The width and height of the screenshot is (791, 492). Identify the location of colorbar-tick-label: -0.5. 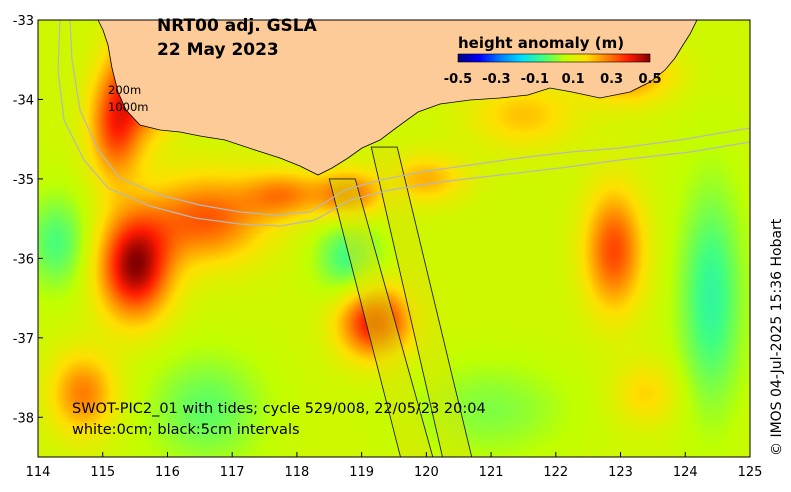
(458, 79).